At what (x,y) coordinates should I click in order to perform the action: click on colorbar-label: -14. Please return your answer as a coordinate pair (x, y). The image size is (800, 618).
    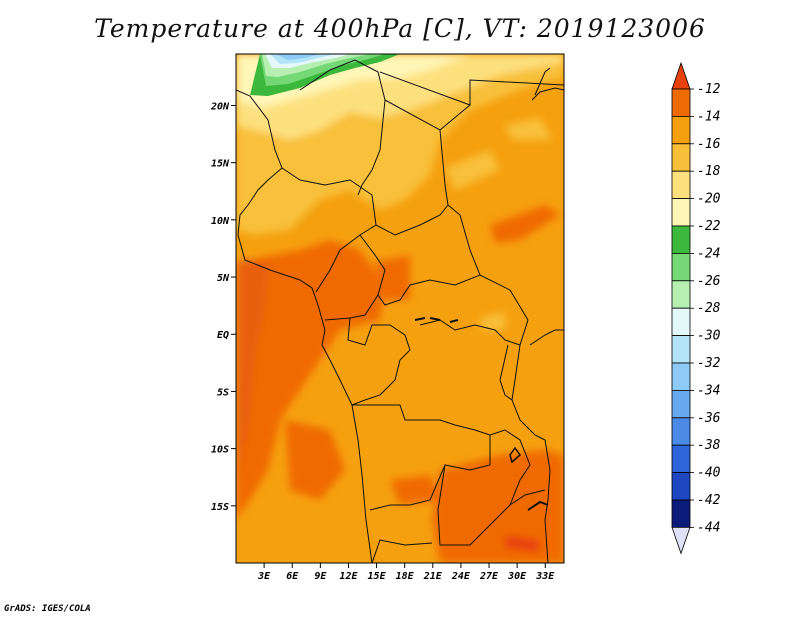
    Looking at the image, I should click on (708, 116).